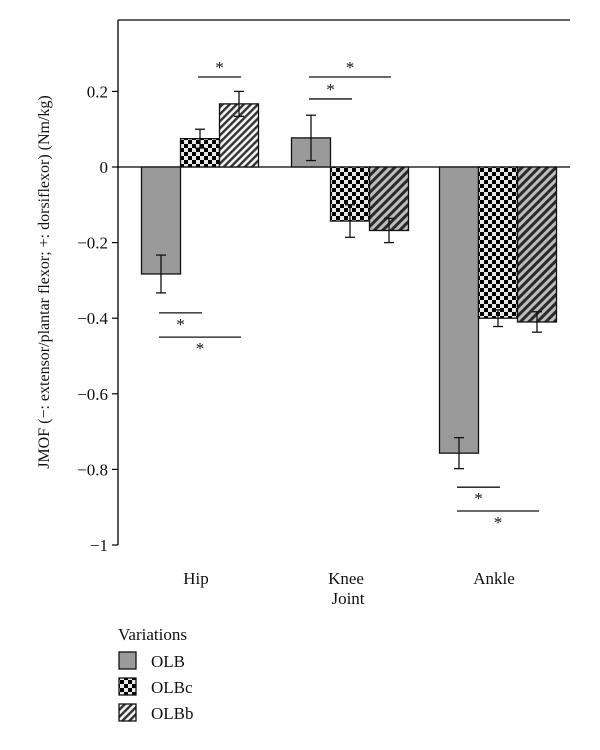  Describe the element at coordinates (104, 167) in the screenshot. I see `y-tick-label: 0` at that location.